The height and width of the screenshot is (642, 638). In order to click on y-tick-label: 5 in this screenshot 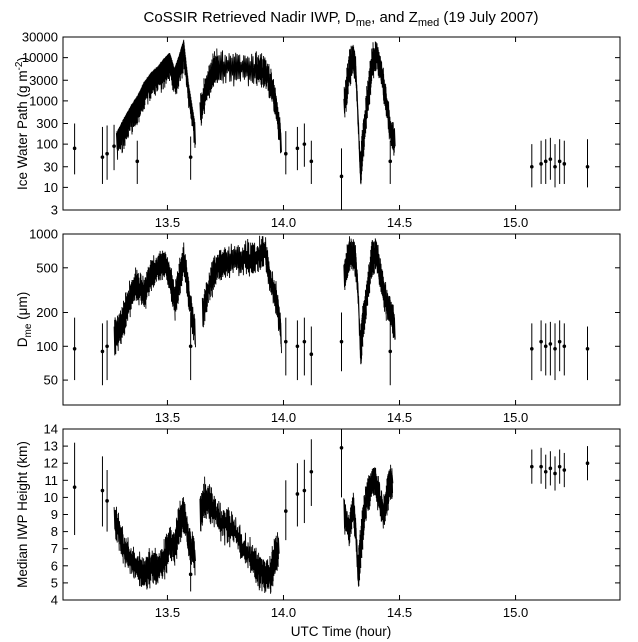, I will do `click(54, 582)`.